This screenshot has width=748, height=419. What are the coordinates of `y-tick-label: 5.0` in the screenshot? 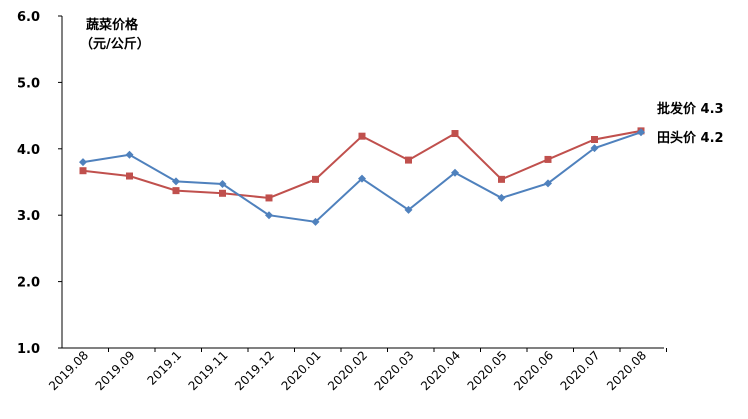 It's located at (28, 83).